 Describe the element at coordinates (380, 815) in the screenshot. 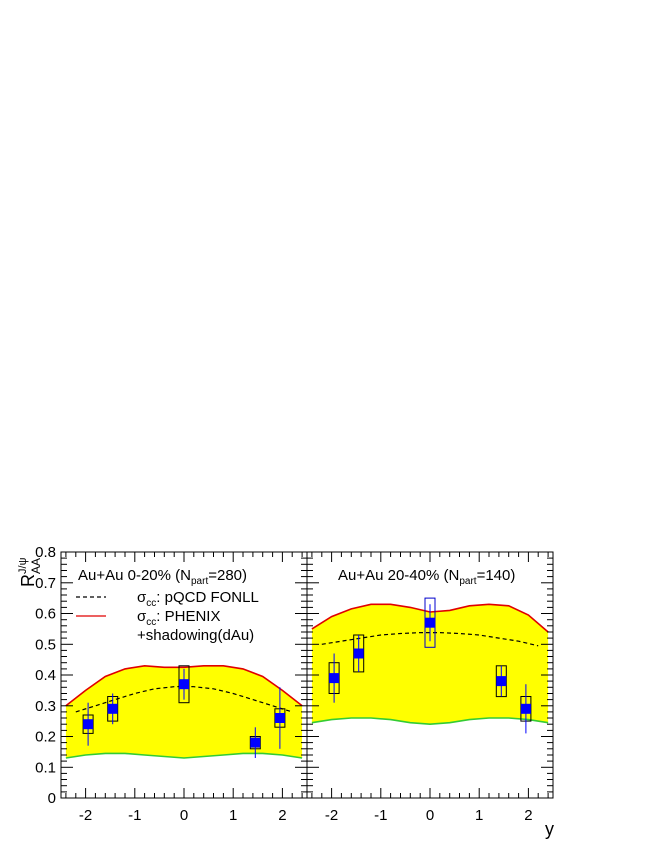

I see `panel-2-xtick-label: -1` at that location.